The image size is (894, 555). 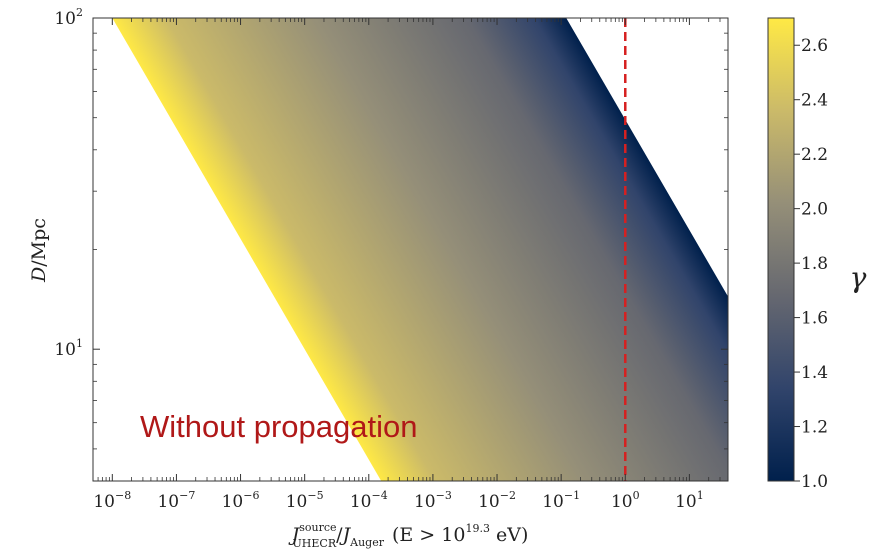 I want to click on x-tick-label: 10⁻⁸, so click(x=112, y=500).